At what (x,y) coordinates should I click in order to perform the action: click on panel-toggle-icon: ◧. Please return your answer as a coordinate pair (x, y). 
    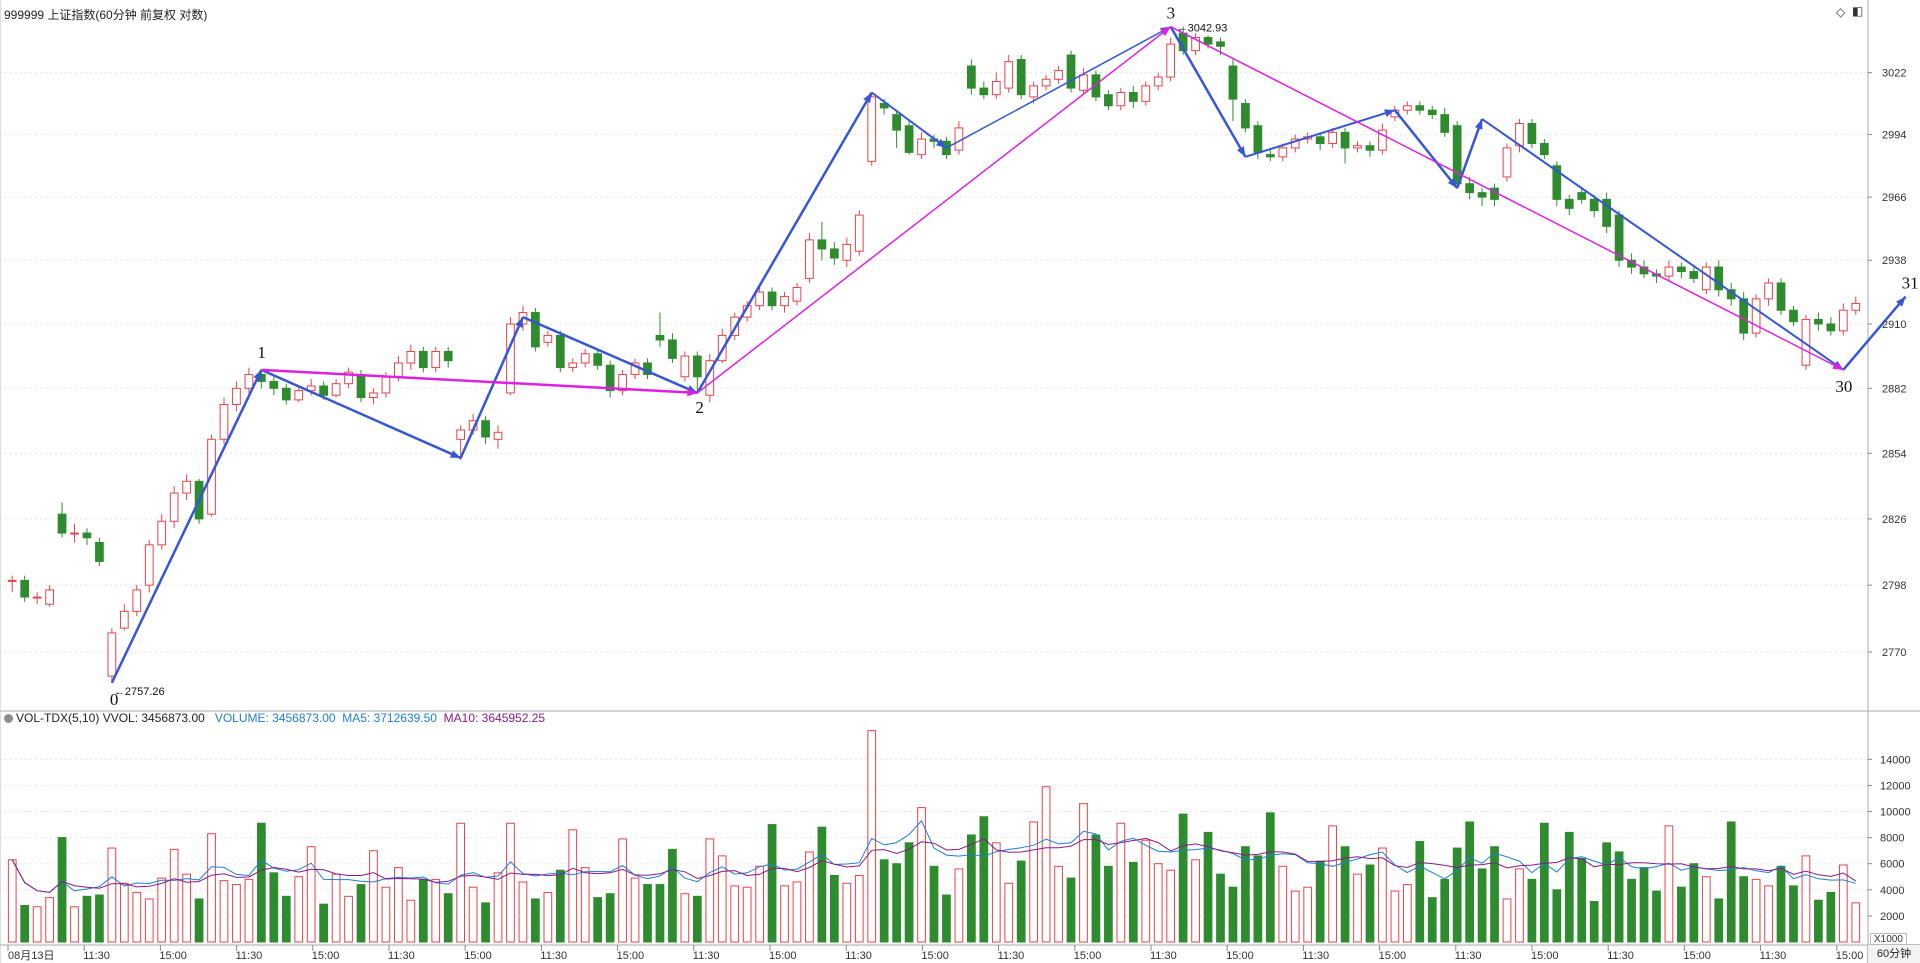
    Looking at the image, I should click on (1858, 11).